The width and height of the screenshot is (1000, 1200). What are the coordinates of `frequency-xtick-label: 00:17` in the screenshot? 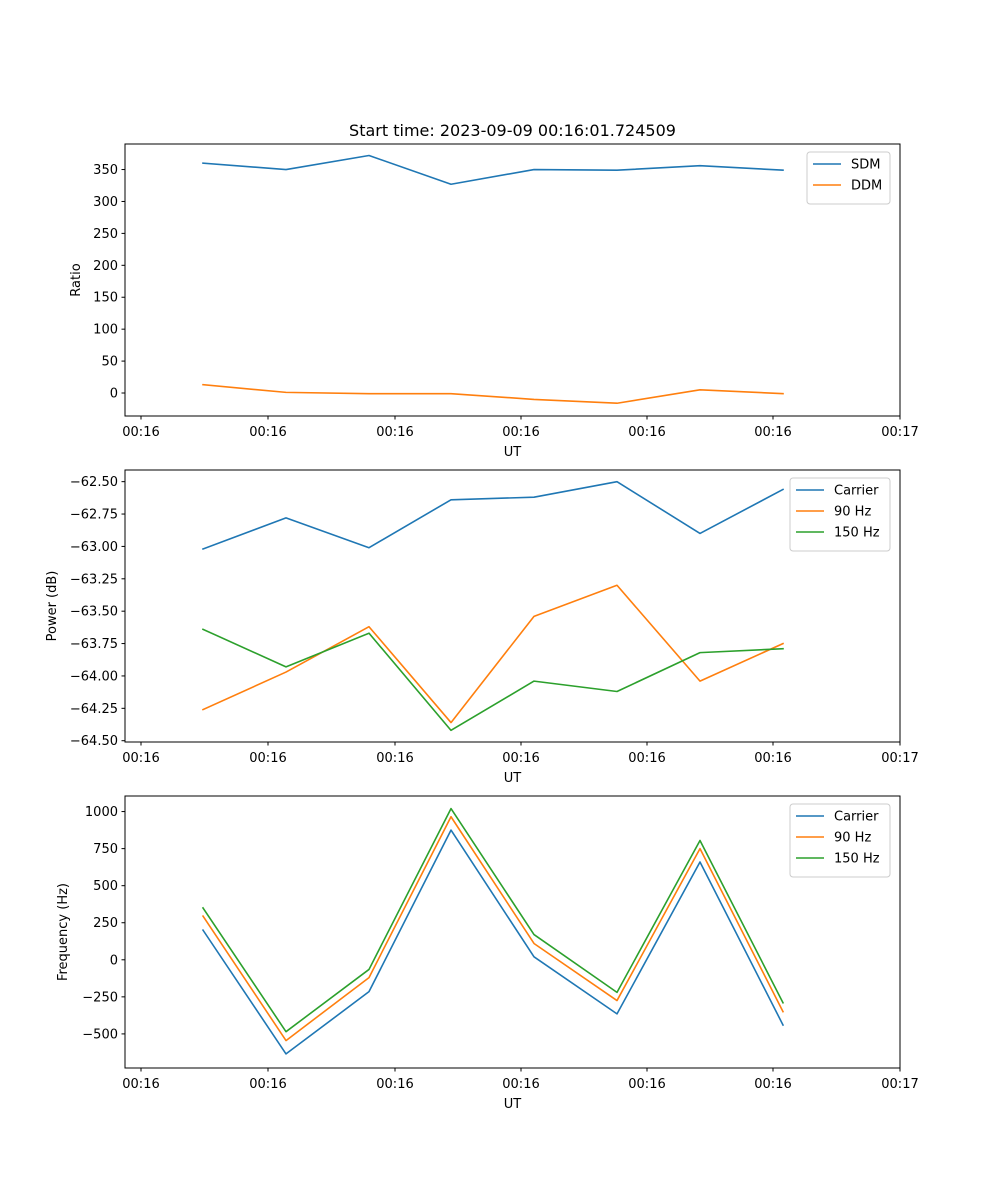 It's located at (899, 1084).